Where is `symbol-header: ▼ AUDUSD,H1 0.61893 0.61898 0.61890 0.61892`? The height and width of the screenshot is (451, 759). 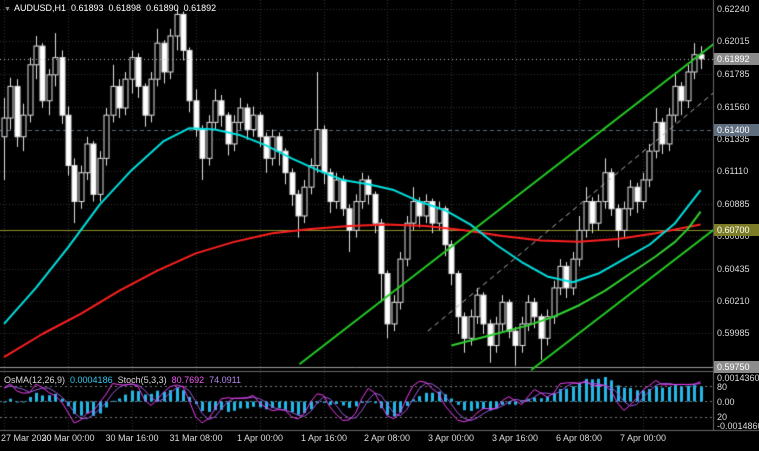 symbol-header: ▼ AUDUSD,H1 0.61893 0.61898 0.61890 0.61892 is located at coordinates (112, 9).